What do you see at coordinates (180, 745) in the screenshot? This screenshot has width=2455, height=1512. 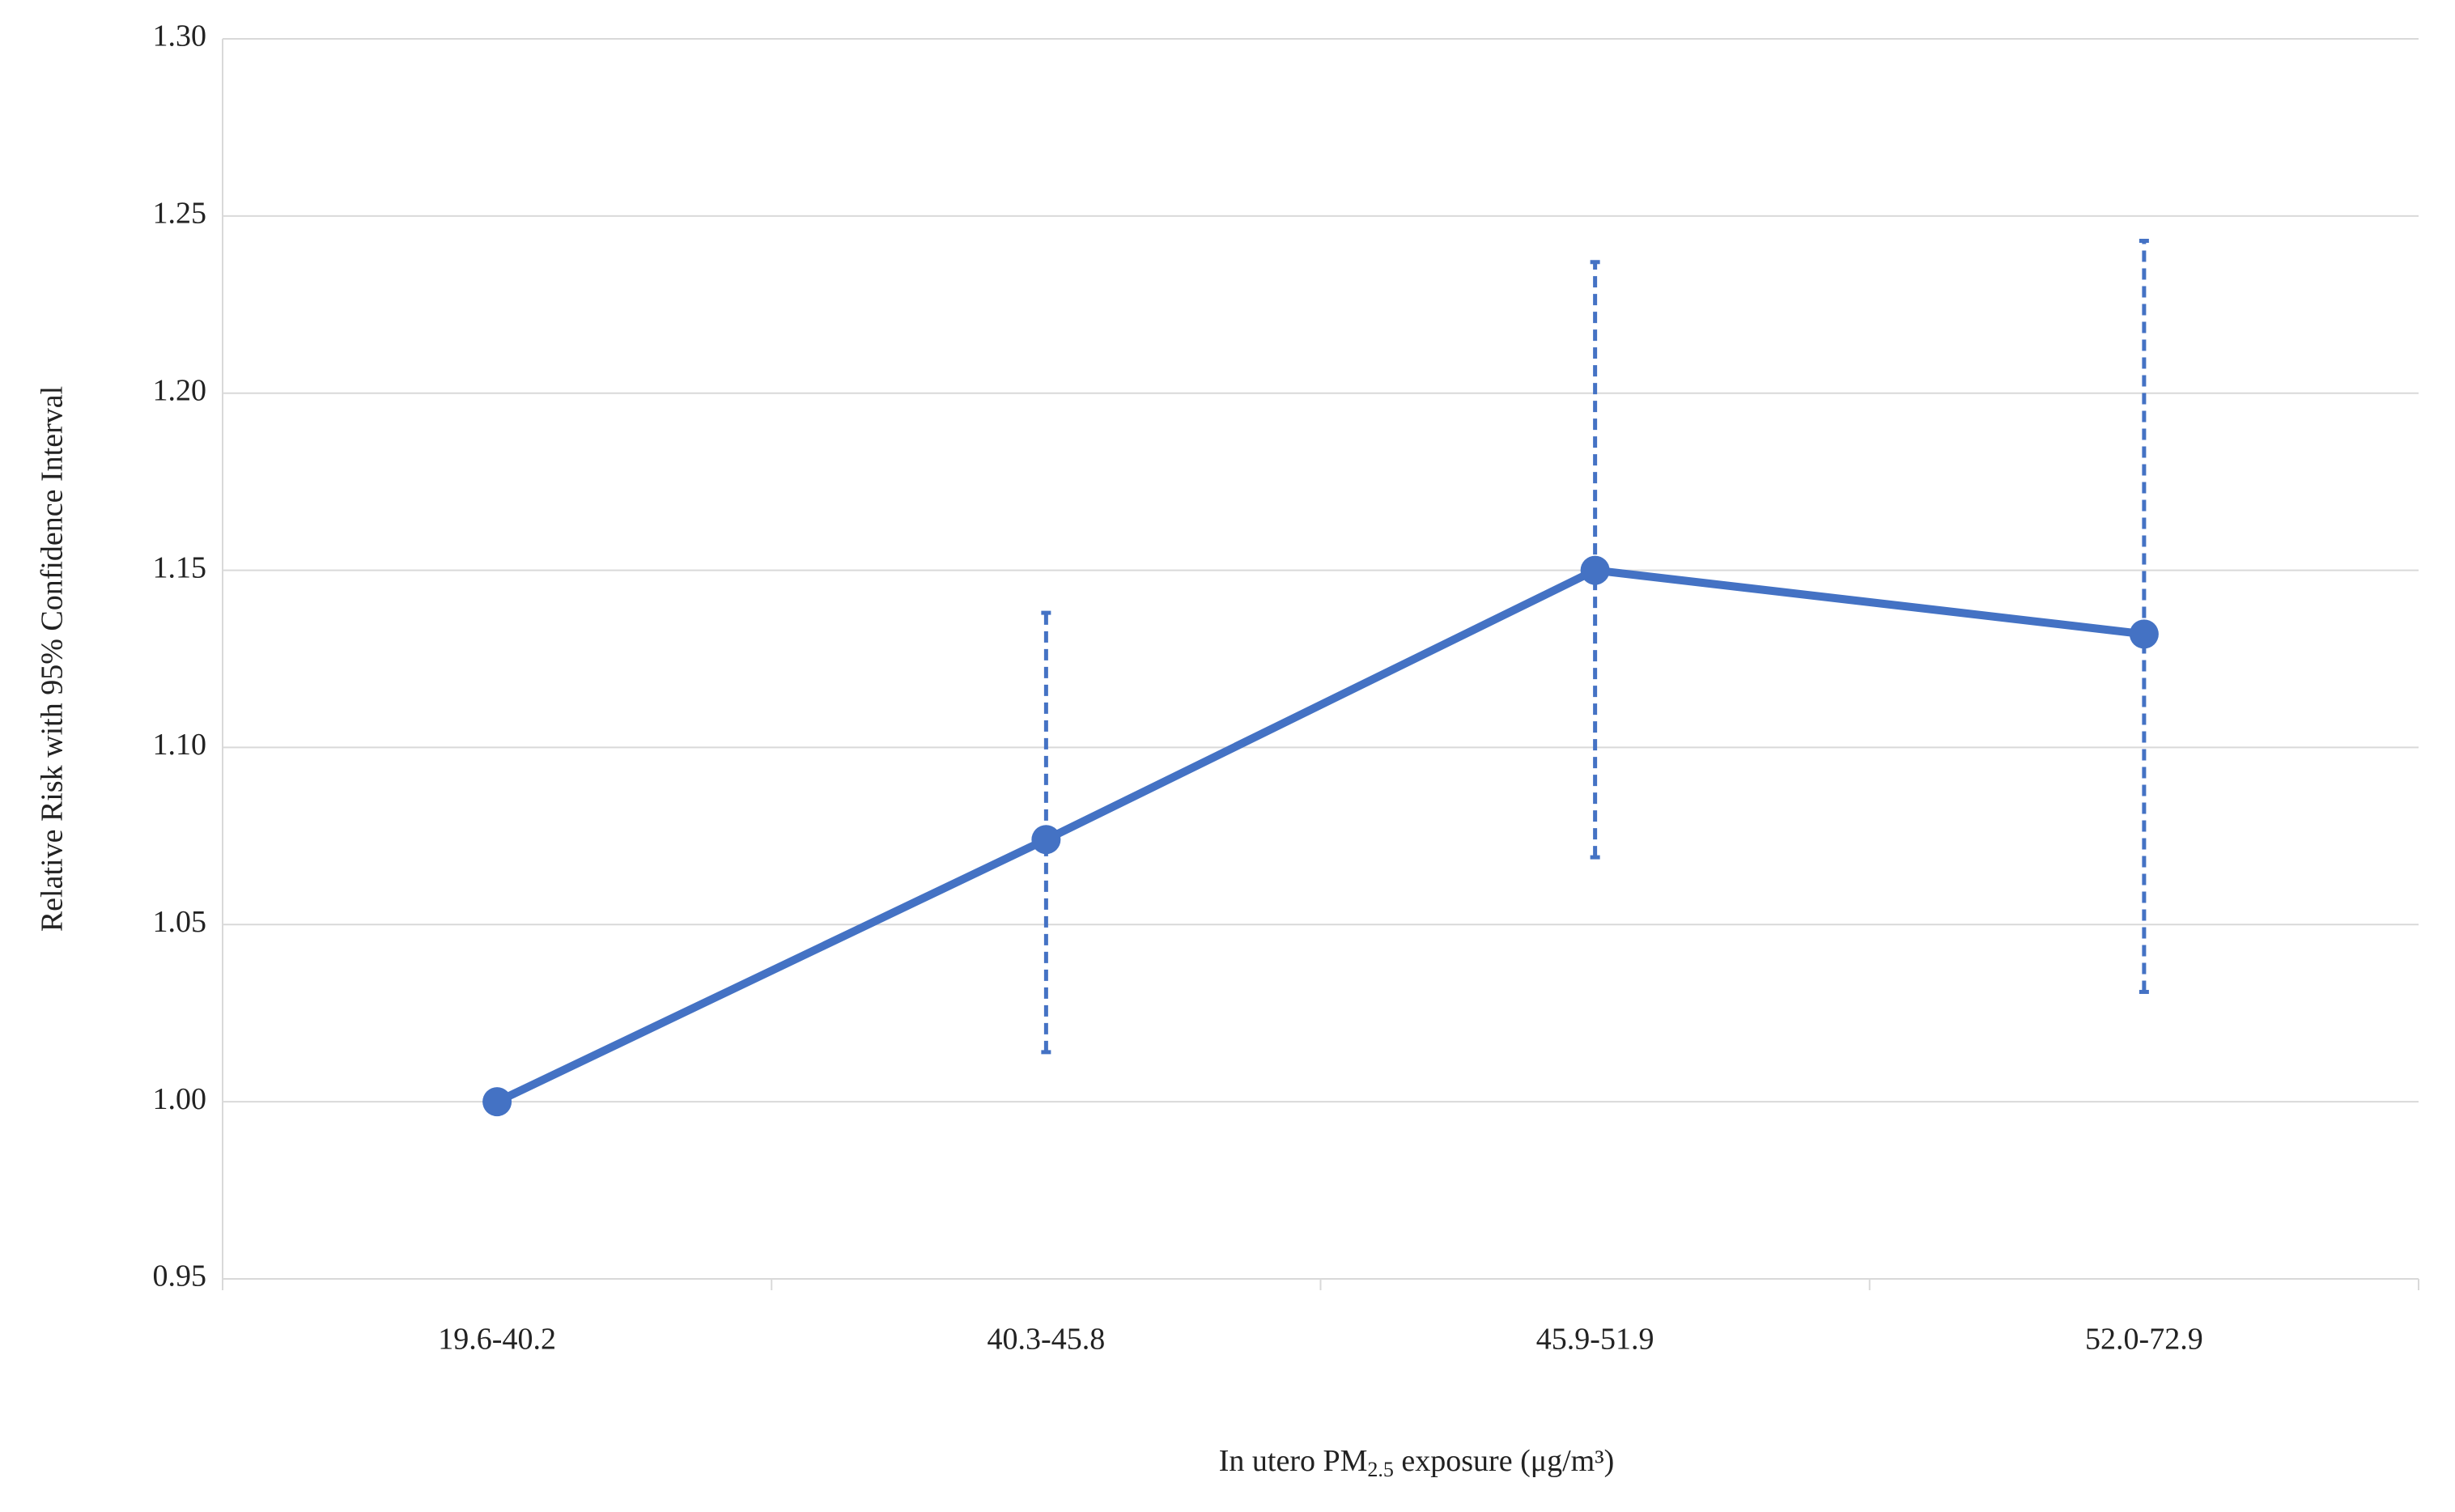 I see `y-tick-label: 1.10` at bounding box center [180, 745].